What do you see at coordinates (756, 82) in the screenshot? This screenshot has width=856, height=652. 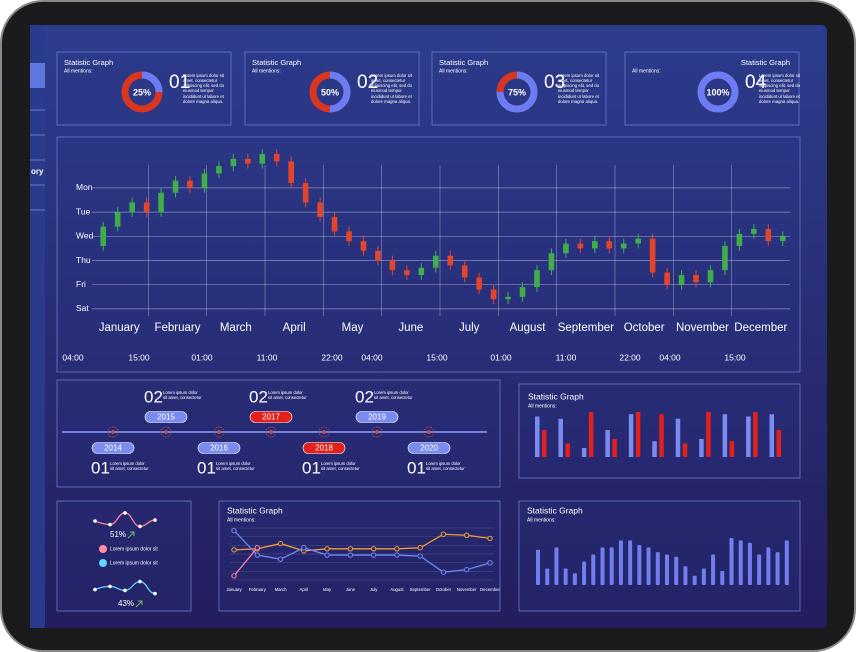 I see `card-number: 04` at bounding box center [756, 82].